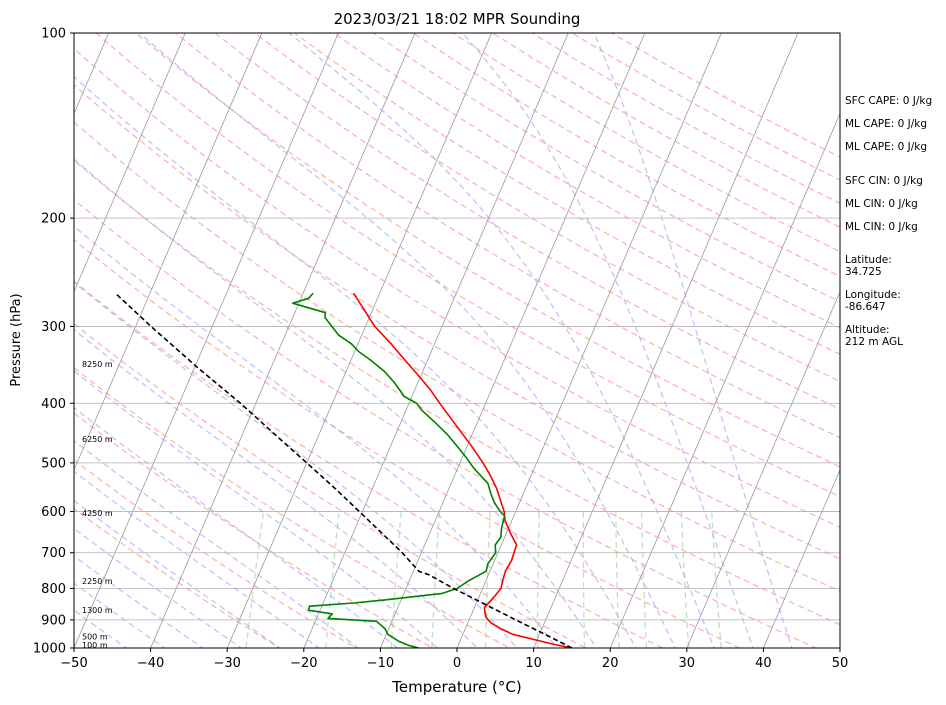  What do you see at coordinates (456, 687) in the screenshot?
I see `x-axis-label: Temperature (°C)` at bounding box center [456, 687].